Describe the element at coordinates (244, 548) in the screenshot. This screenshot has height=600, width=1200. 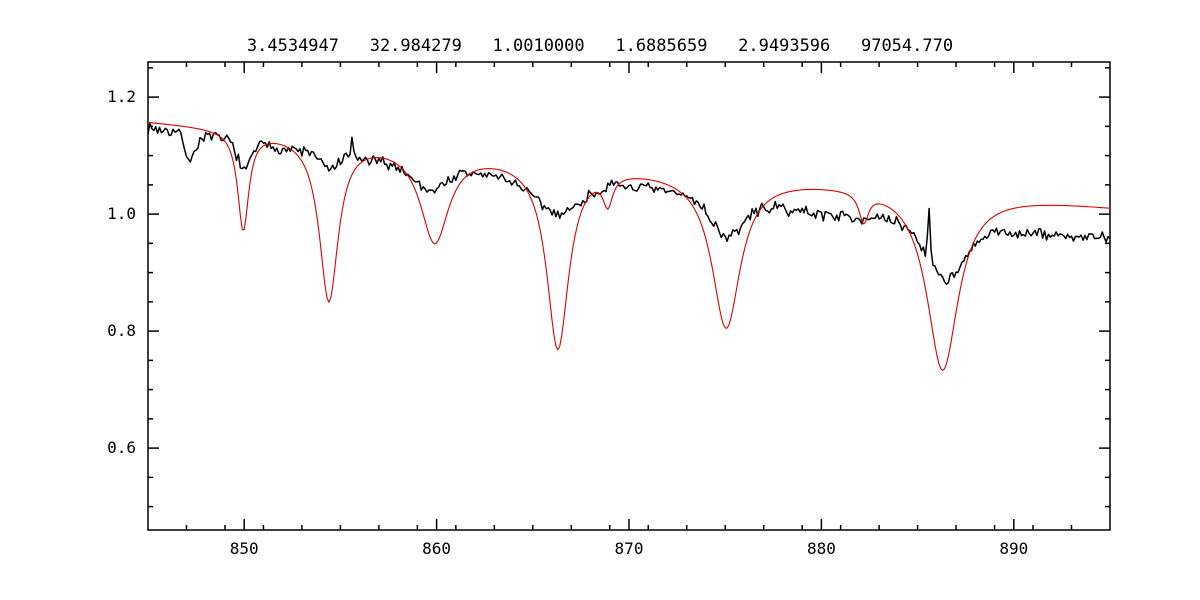
I see `x-tick-label: 850` at that location.